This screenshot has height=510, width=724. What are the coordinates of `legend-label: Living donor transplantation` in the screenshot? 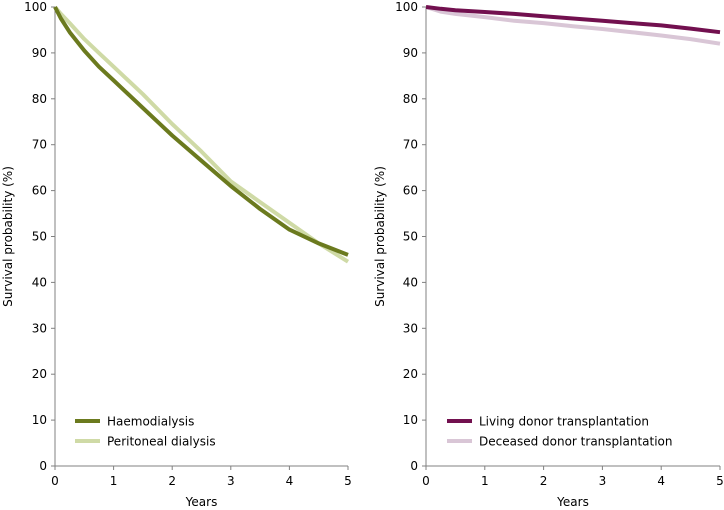 It's located at (564, 422).